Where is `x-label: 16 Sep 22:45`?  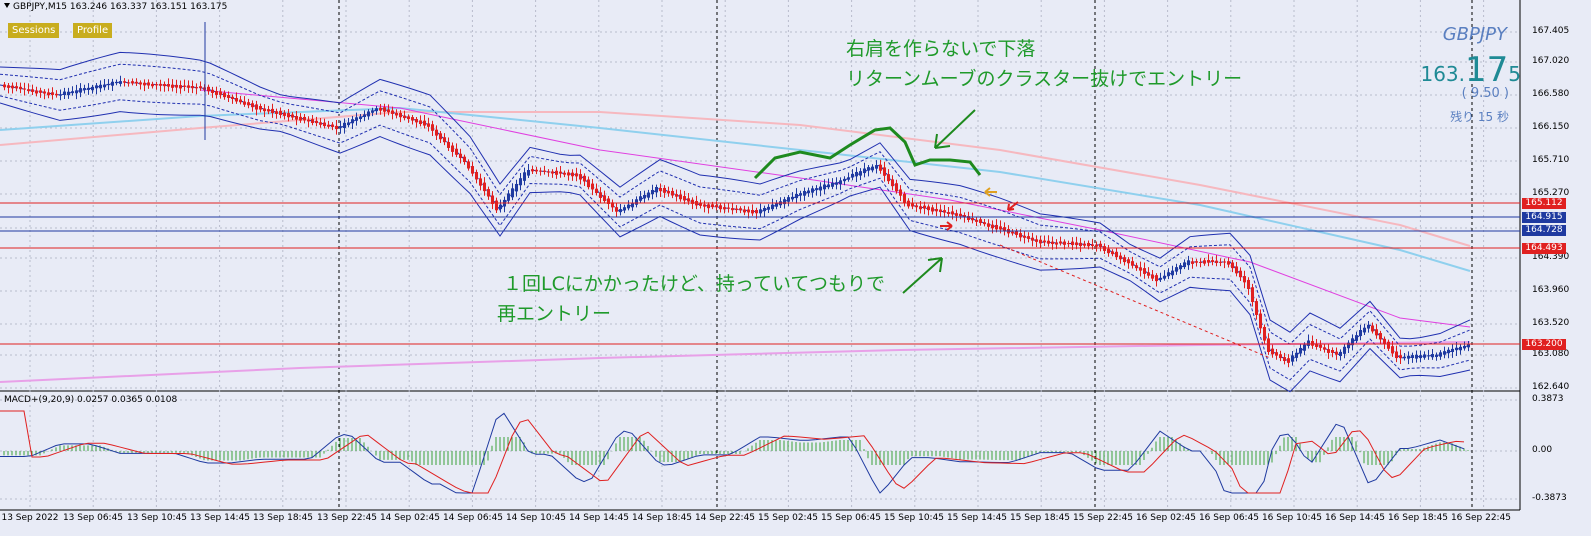
x-label: 16 Sep 22:45 is located at coordinates (1481, 518).